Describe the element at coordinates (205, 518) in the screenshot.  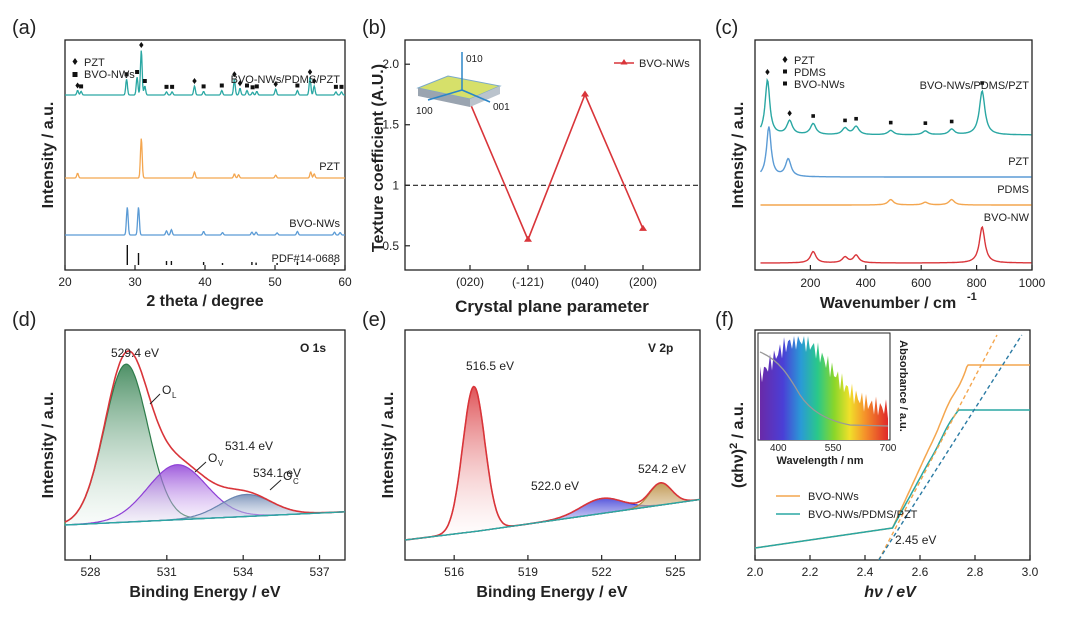
I see `background-line` at that location.